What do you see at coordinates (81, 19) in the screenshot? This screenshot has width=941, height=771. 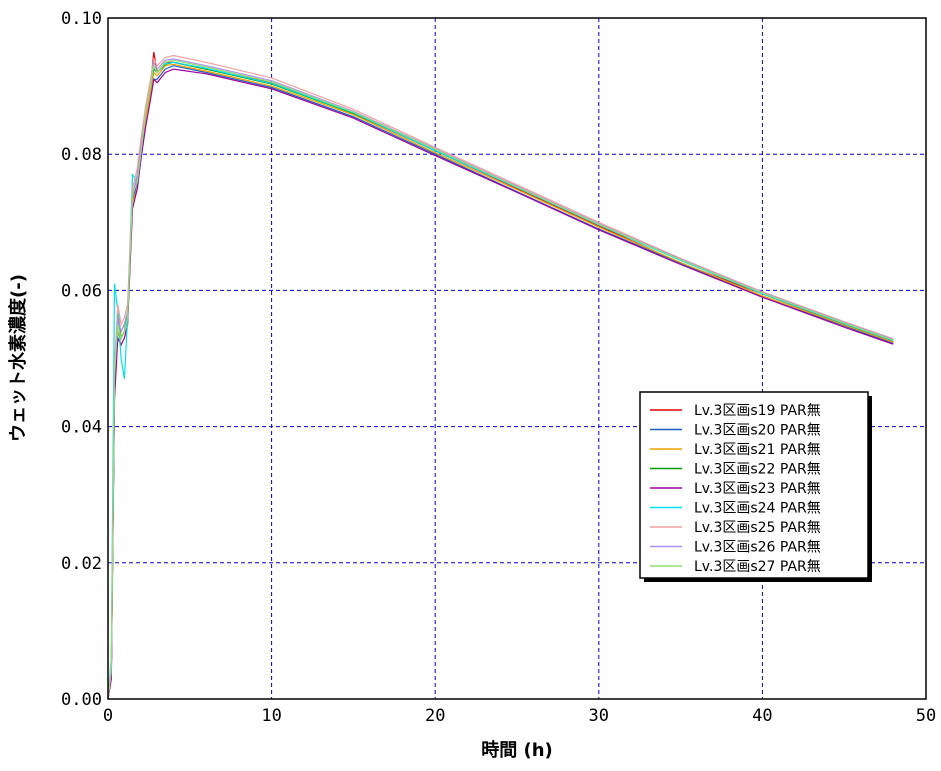 I see `y-tick-label: 0.10` at bounding box center [81, 19].